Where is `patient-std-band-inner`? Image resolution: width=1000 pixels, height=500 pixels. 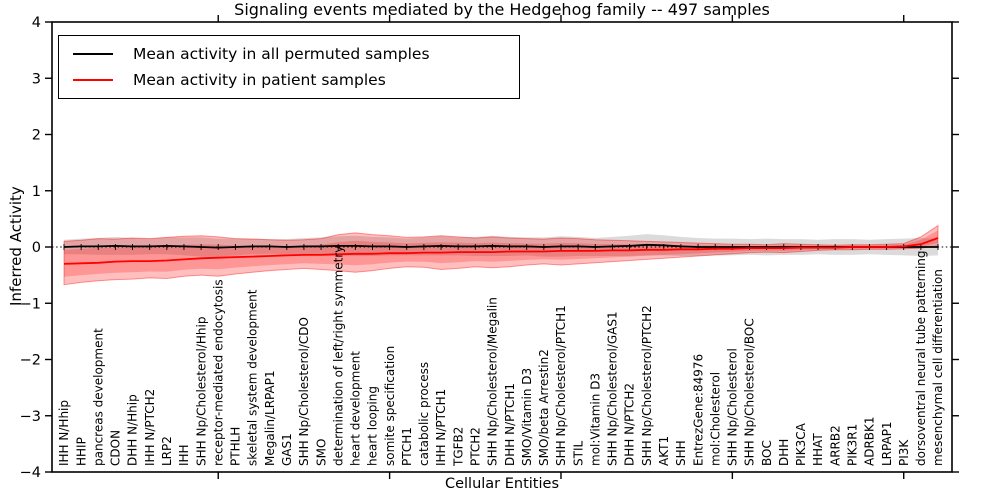 patient-std-band-inner is located at coordinates (501, 253).